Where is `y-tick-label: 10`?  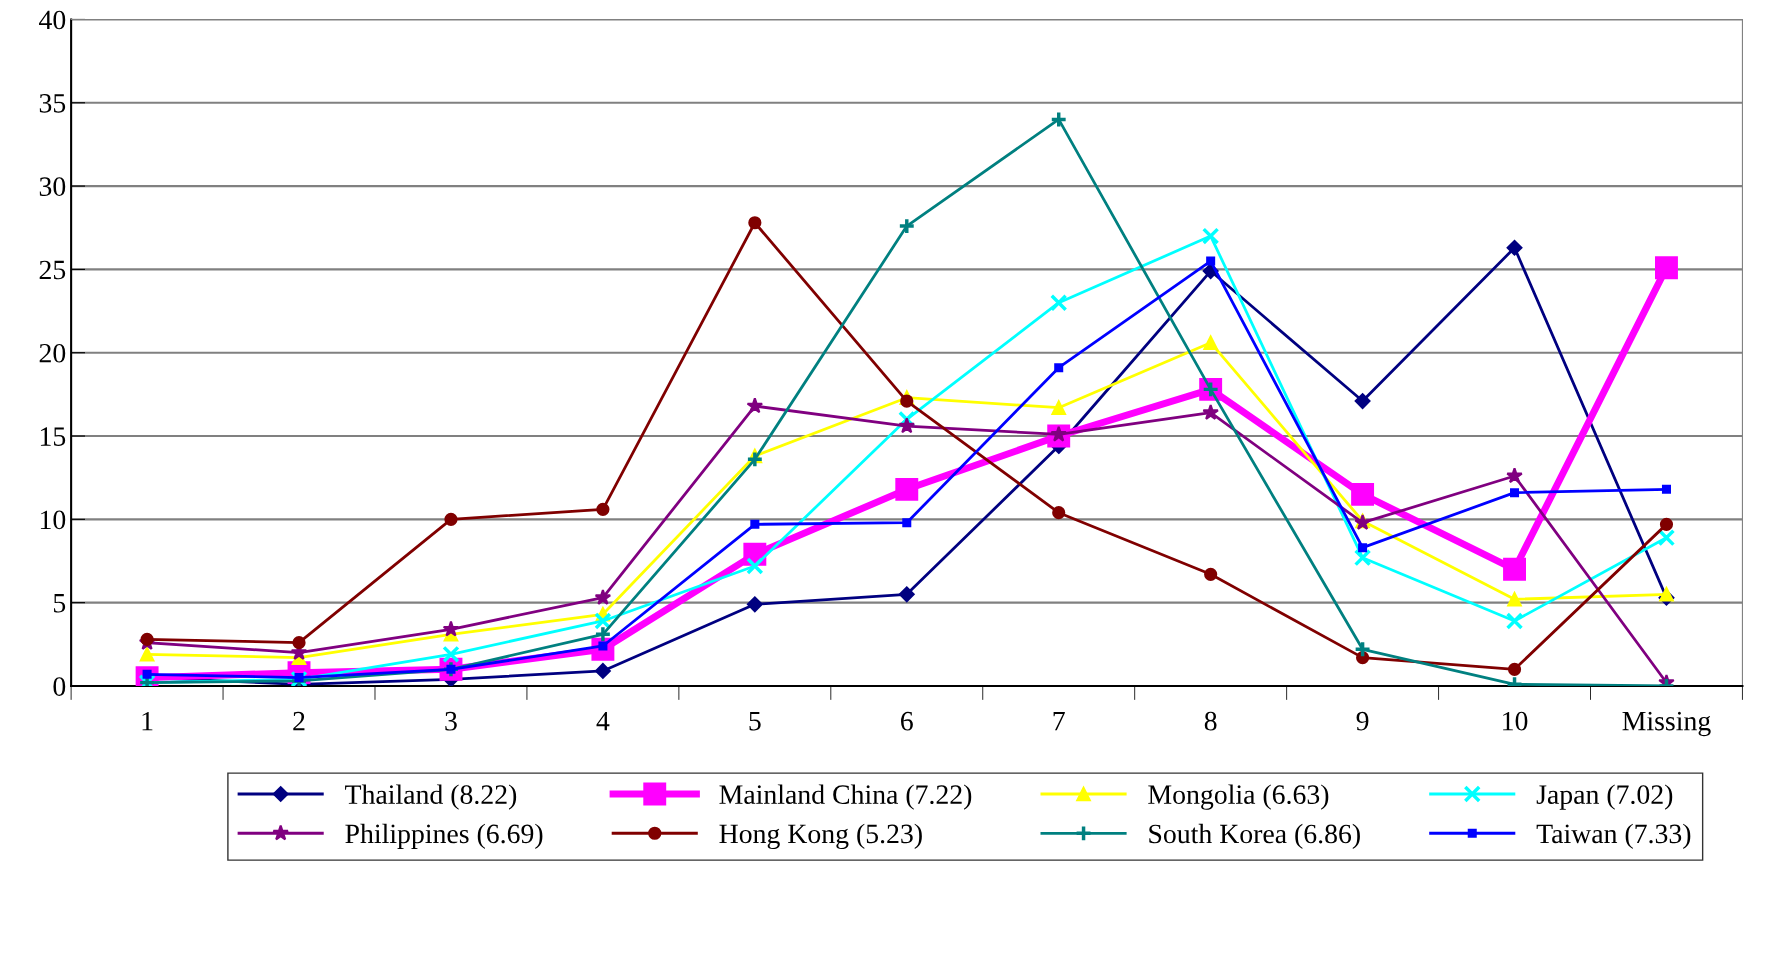
y-tick-label: 10 is located at coordinates (53, 520).